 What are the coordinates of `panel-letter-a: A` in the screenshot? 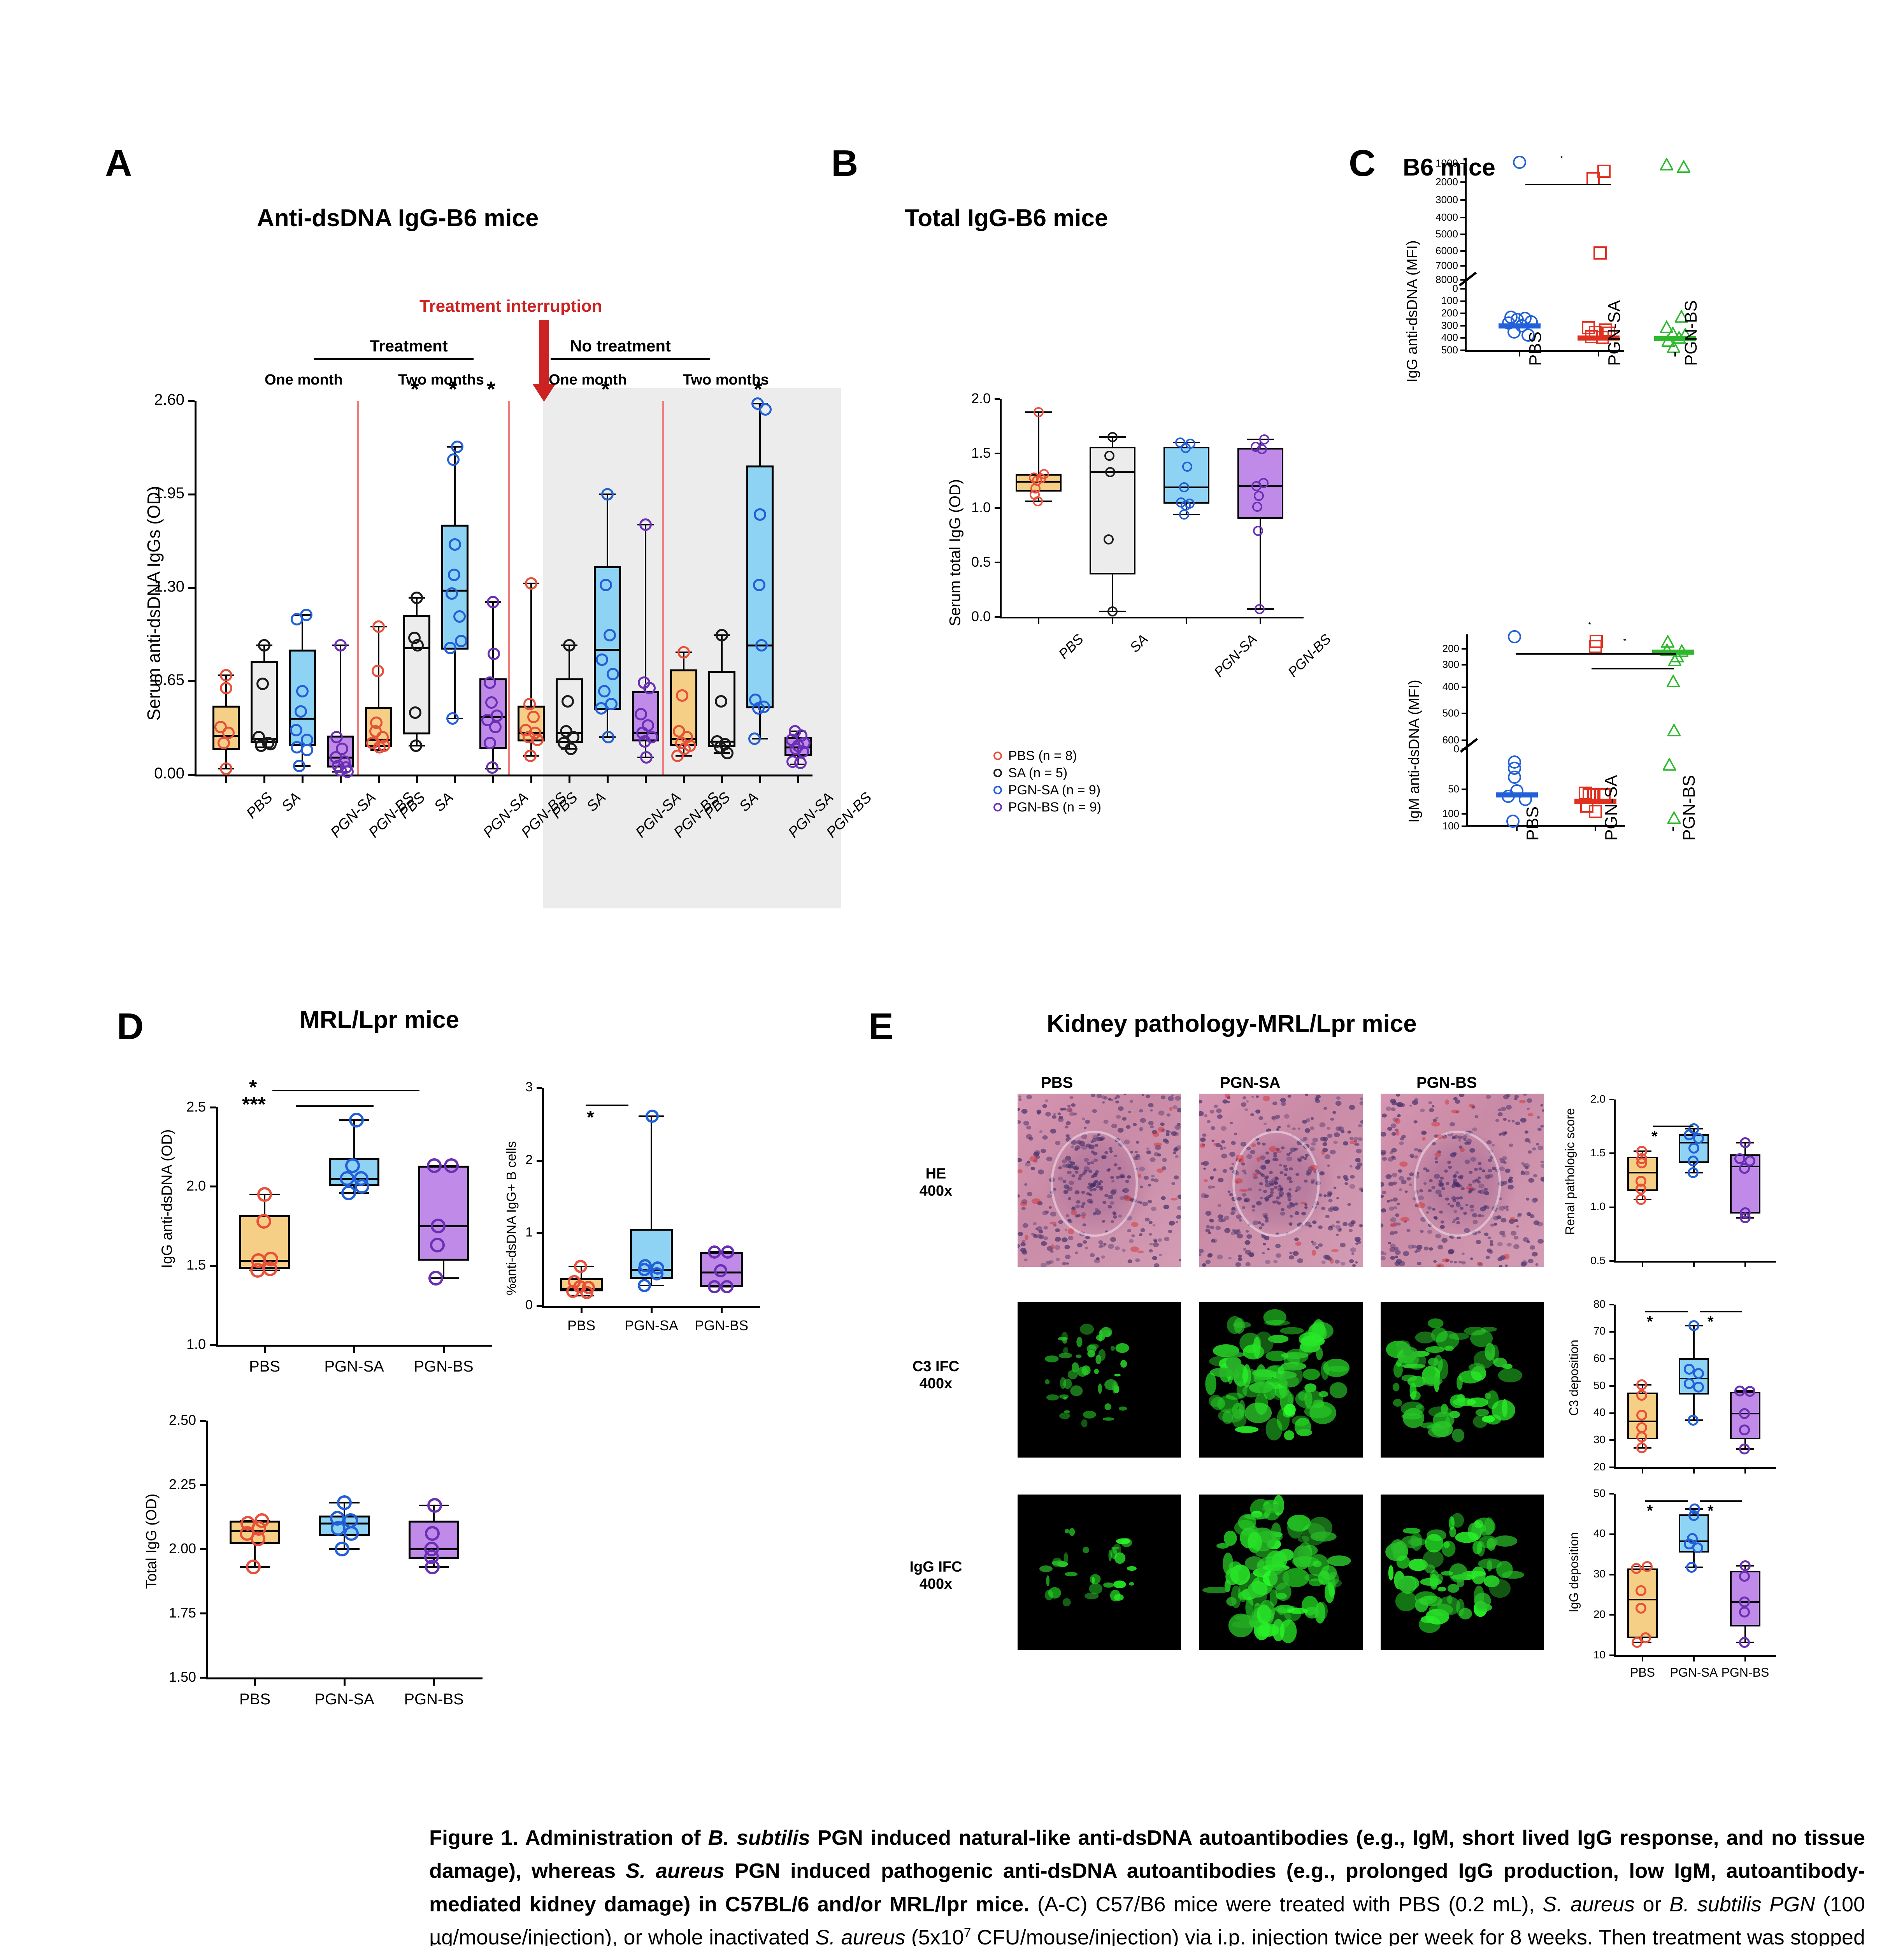 It's located at (118, 163).